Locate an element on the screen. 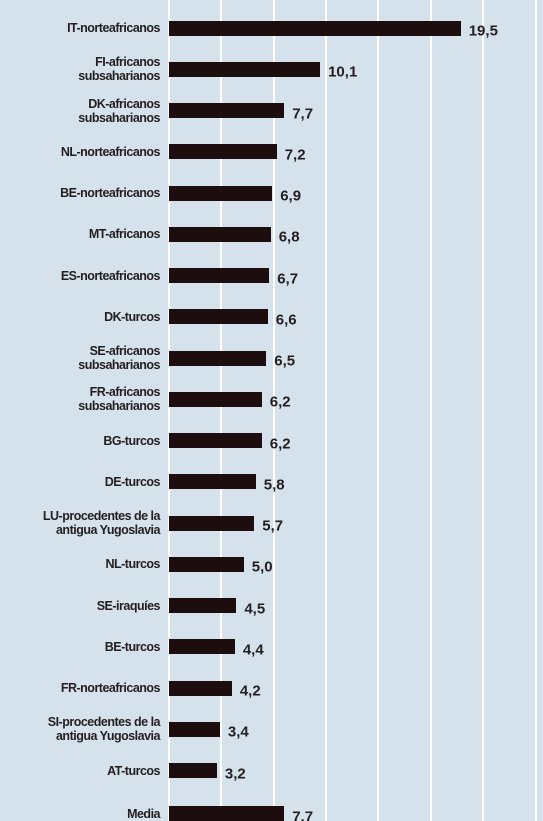 This screenshot has height=821, width=543. category-label: DK-africanos subsaharianos is located at coordinates (119, 110).